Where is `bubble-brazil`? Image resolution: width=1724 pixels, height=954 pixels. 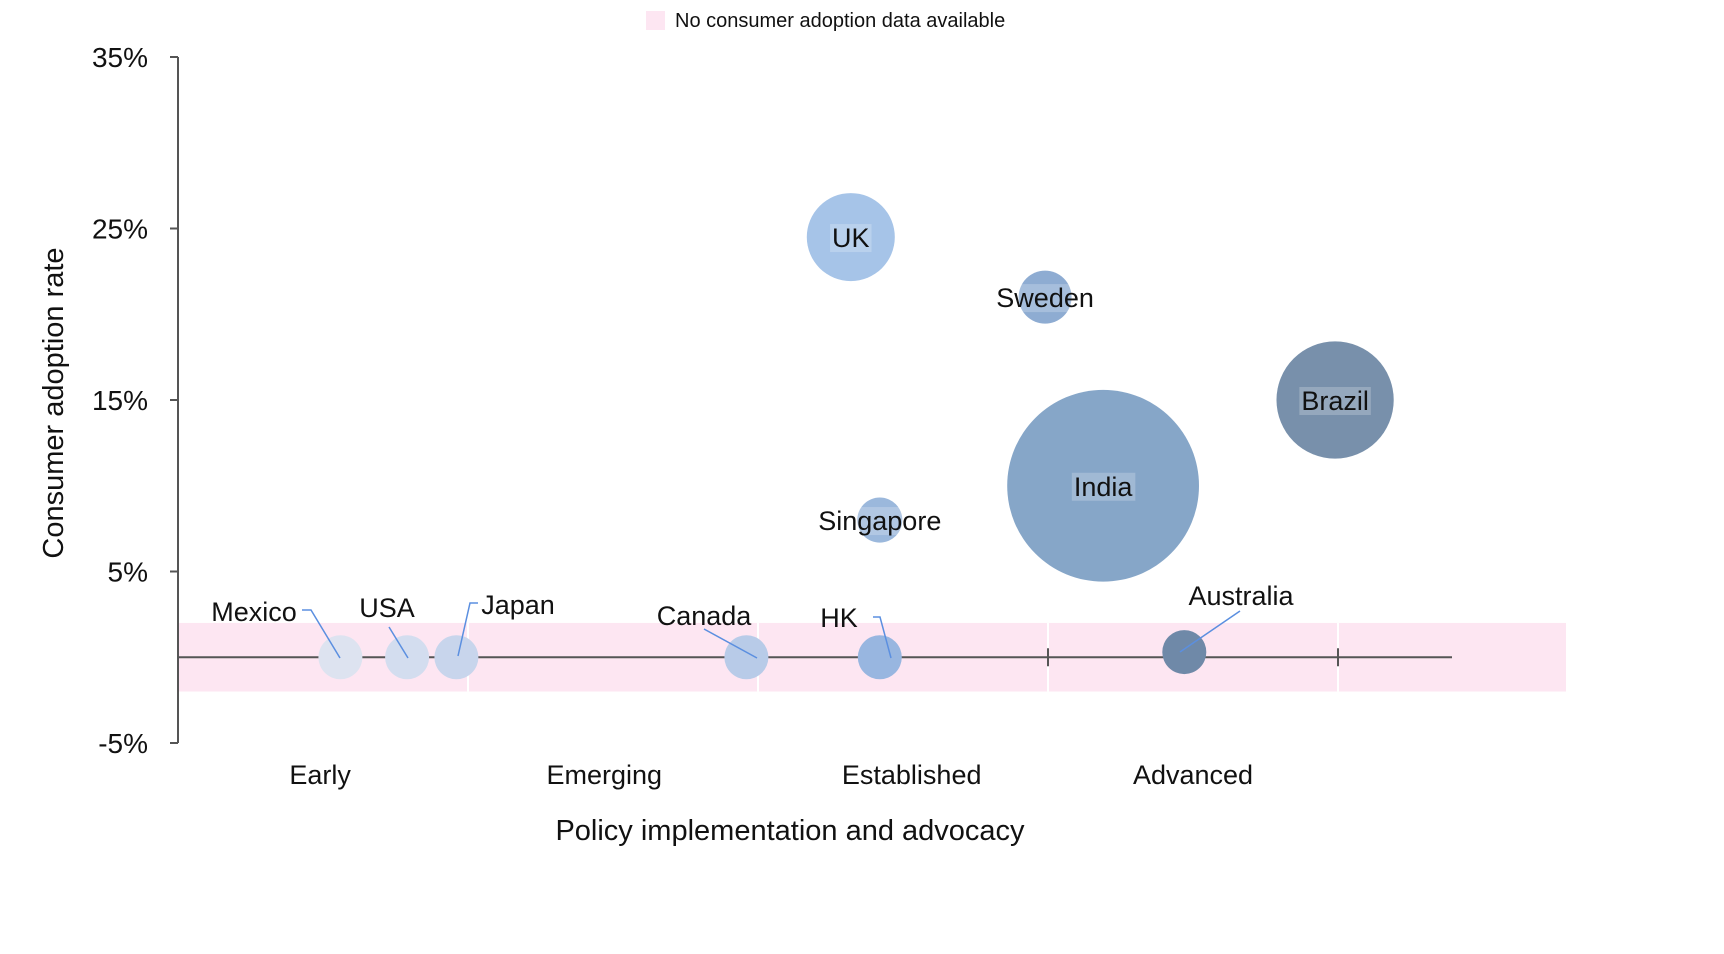 bubble-brazil is located at coordinates (1335, 400).